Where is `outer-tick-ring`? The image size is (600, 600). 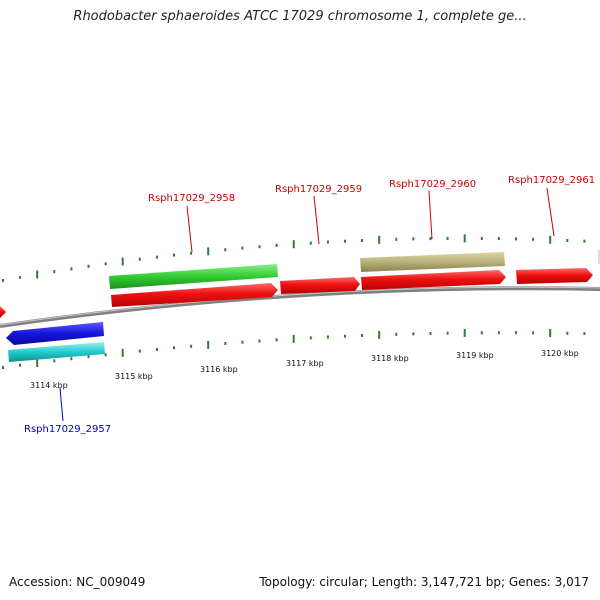 outer-tick-ring is located at coordinates (294, 258).